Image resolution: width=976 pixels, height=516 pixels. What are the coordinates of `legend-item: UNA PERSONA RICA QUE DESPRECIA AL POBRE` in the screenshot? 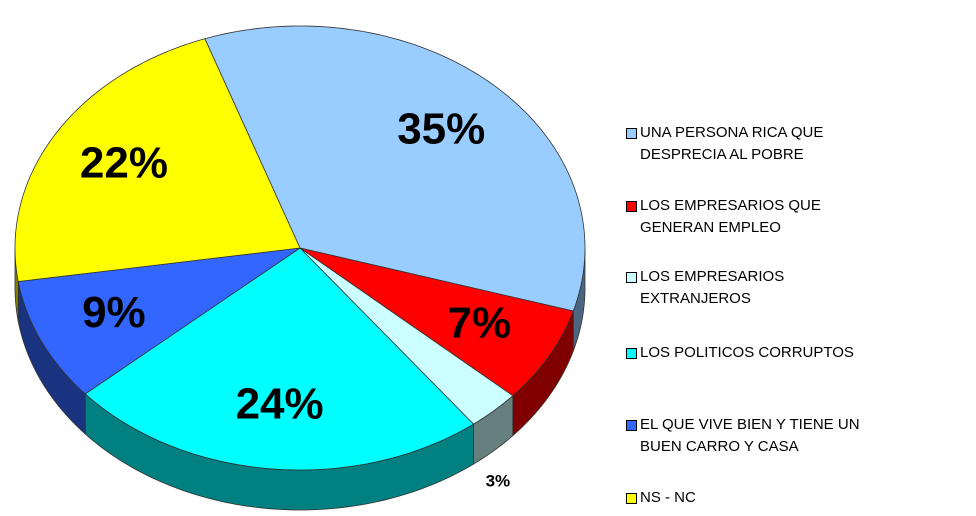 It's located at (724, 144).